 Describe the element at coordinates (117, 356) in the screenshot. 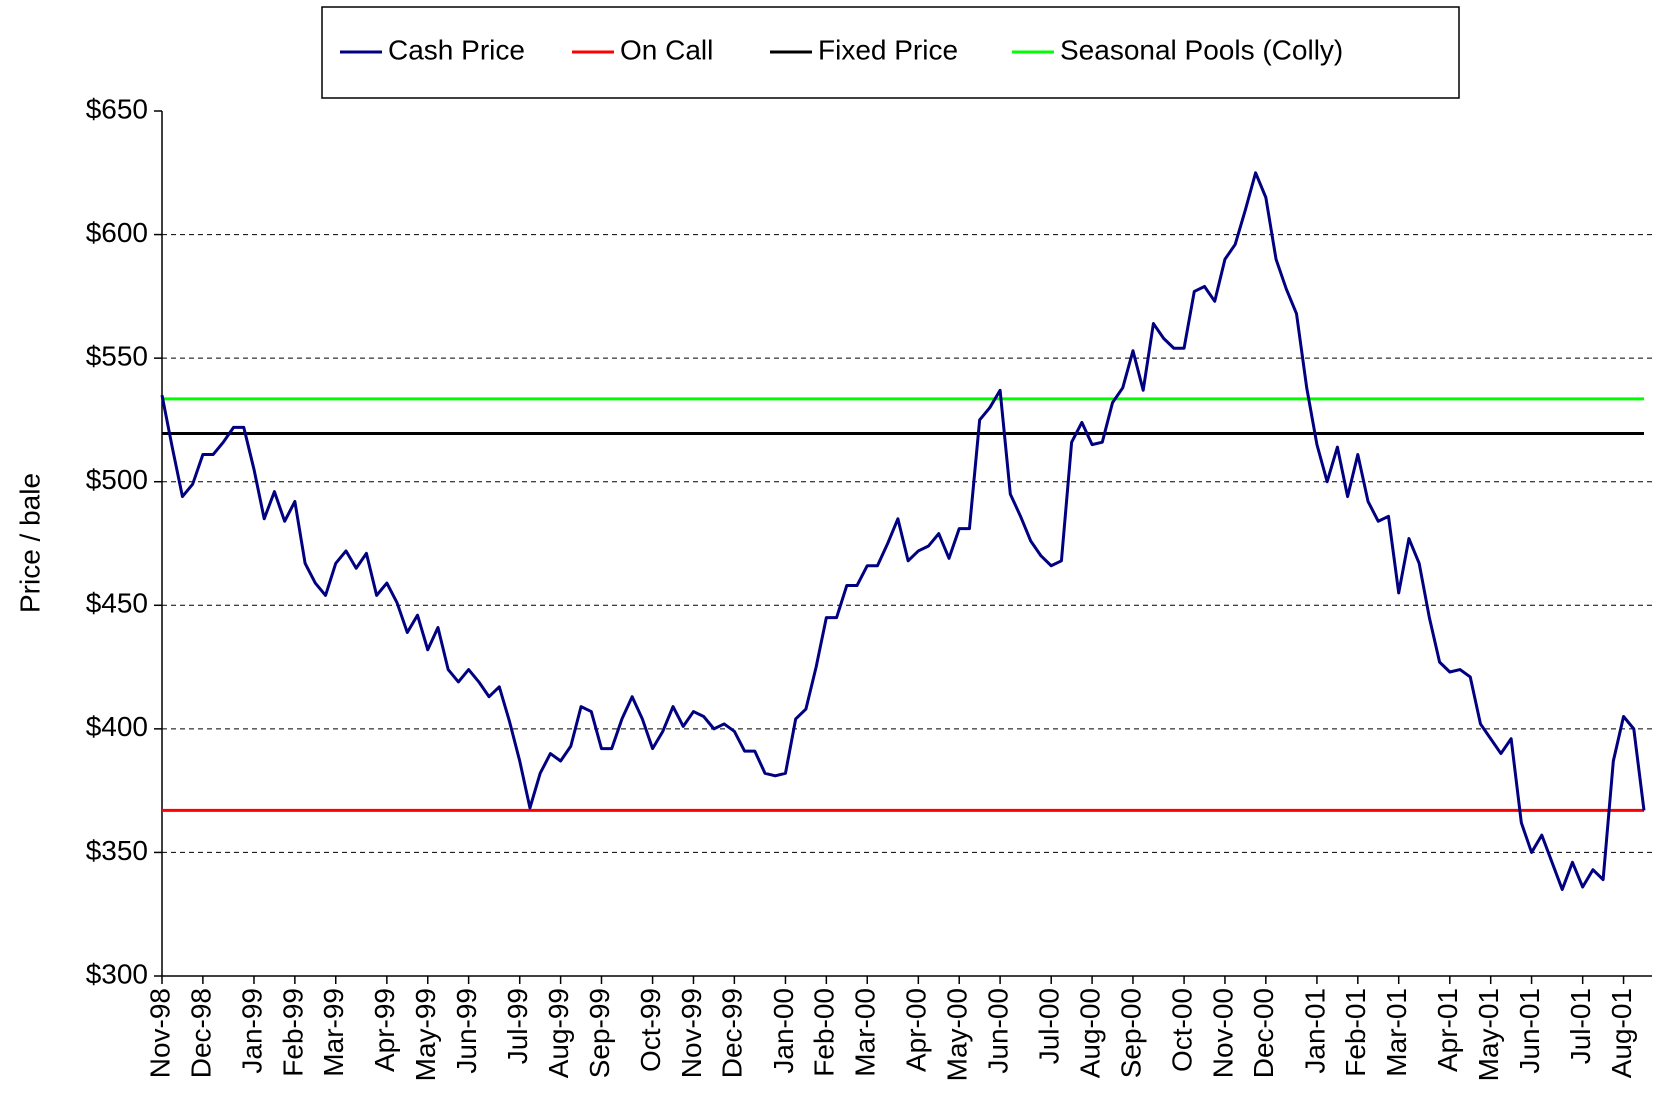

I see `y-tick-label: $550` at that location.